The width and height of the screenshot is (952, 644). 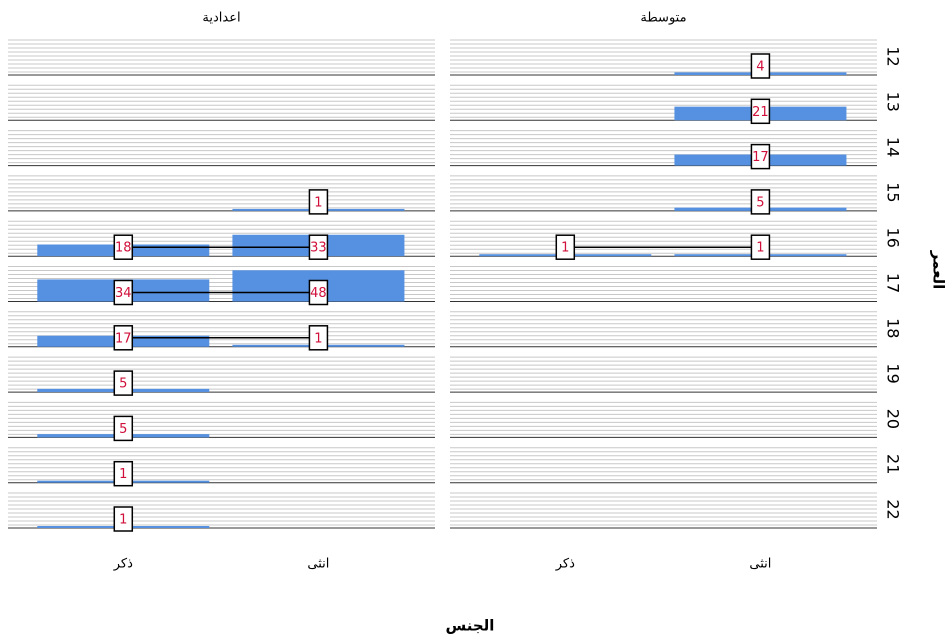 What do you see at coordinates (221, 18) in the screenshot?
I see `panel-title: اعدادية` at bounding box center [221, 18].